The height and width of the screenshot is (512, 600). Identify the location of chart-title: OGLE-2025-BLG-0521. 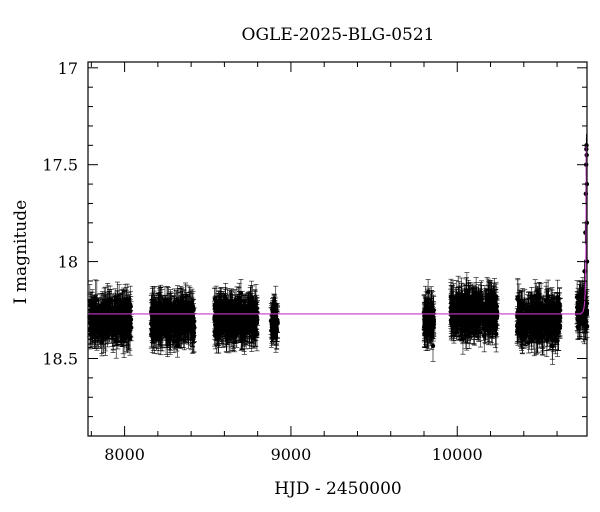
(338, 35).